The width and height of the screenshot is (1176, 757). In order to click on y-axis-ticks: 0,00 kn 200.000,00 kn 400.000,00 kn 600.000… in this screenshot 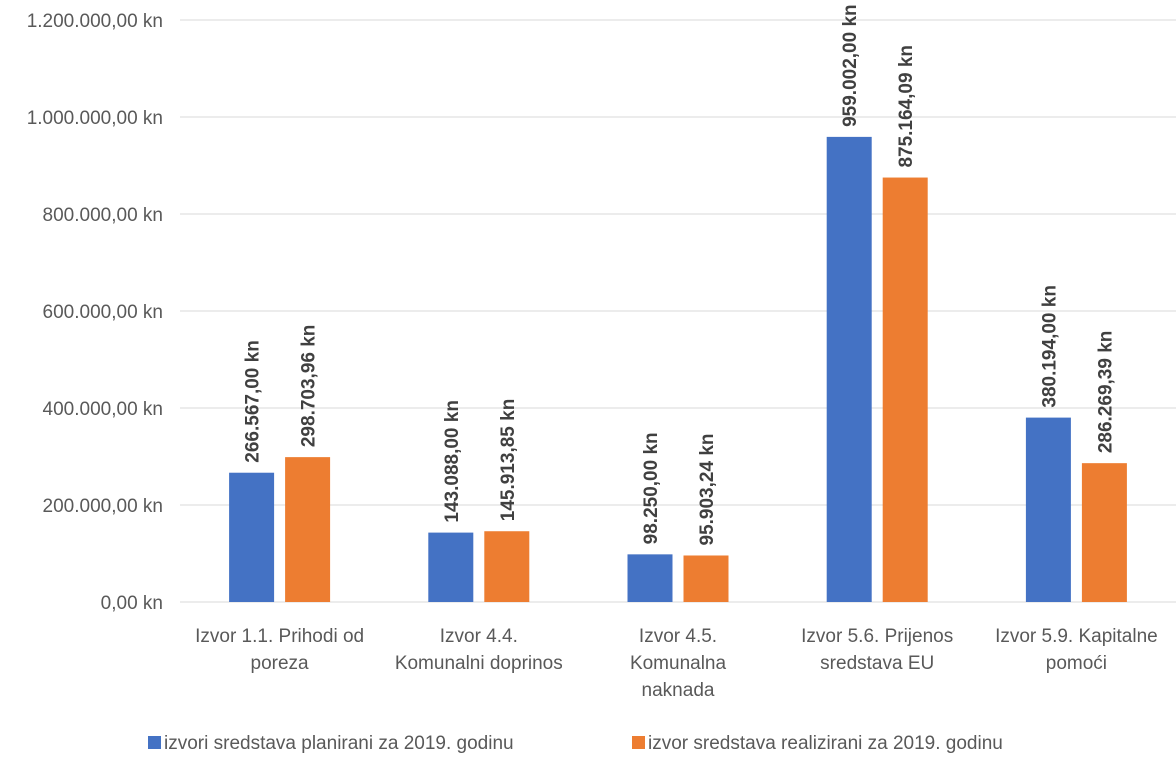, I will do `click(95, 312)`.